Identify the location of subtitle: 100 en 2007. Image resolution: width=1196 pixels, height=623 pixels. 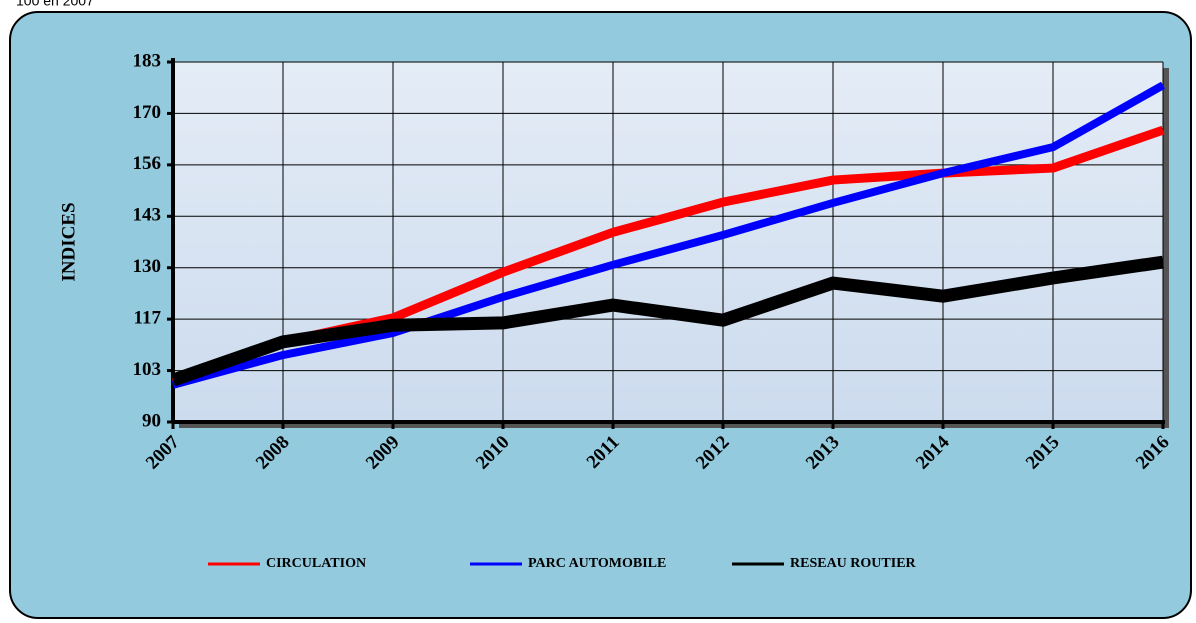
(55, 4).